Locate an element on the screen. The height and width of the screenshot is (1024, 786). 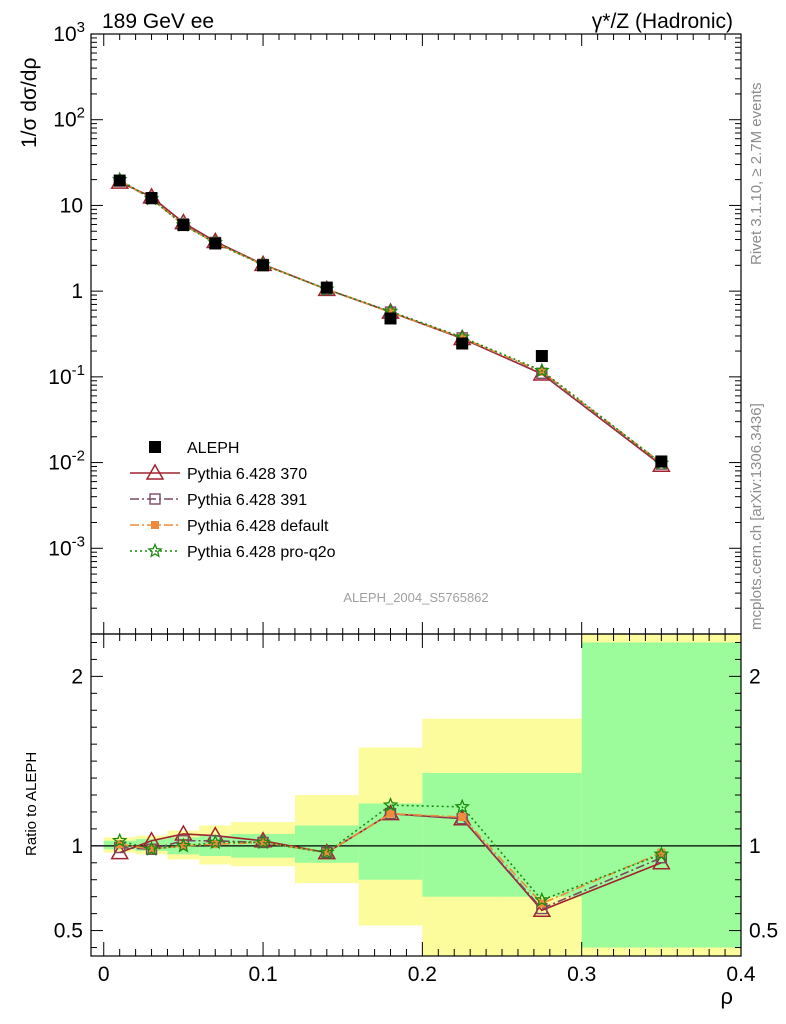
legend-marker-aleph is located at coordinates (155, 447).